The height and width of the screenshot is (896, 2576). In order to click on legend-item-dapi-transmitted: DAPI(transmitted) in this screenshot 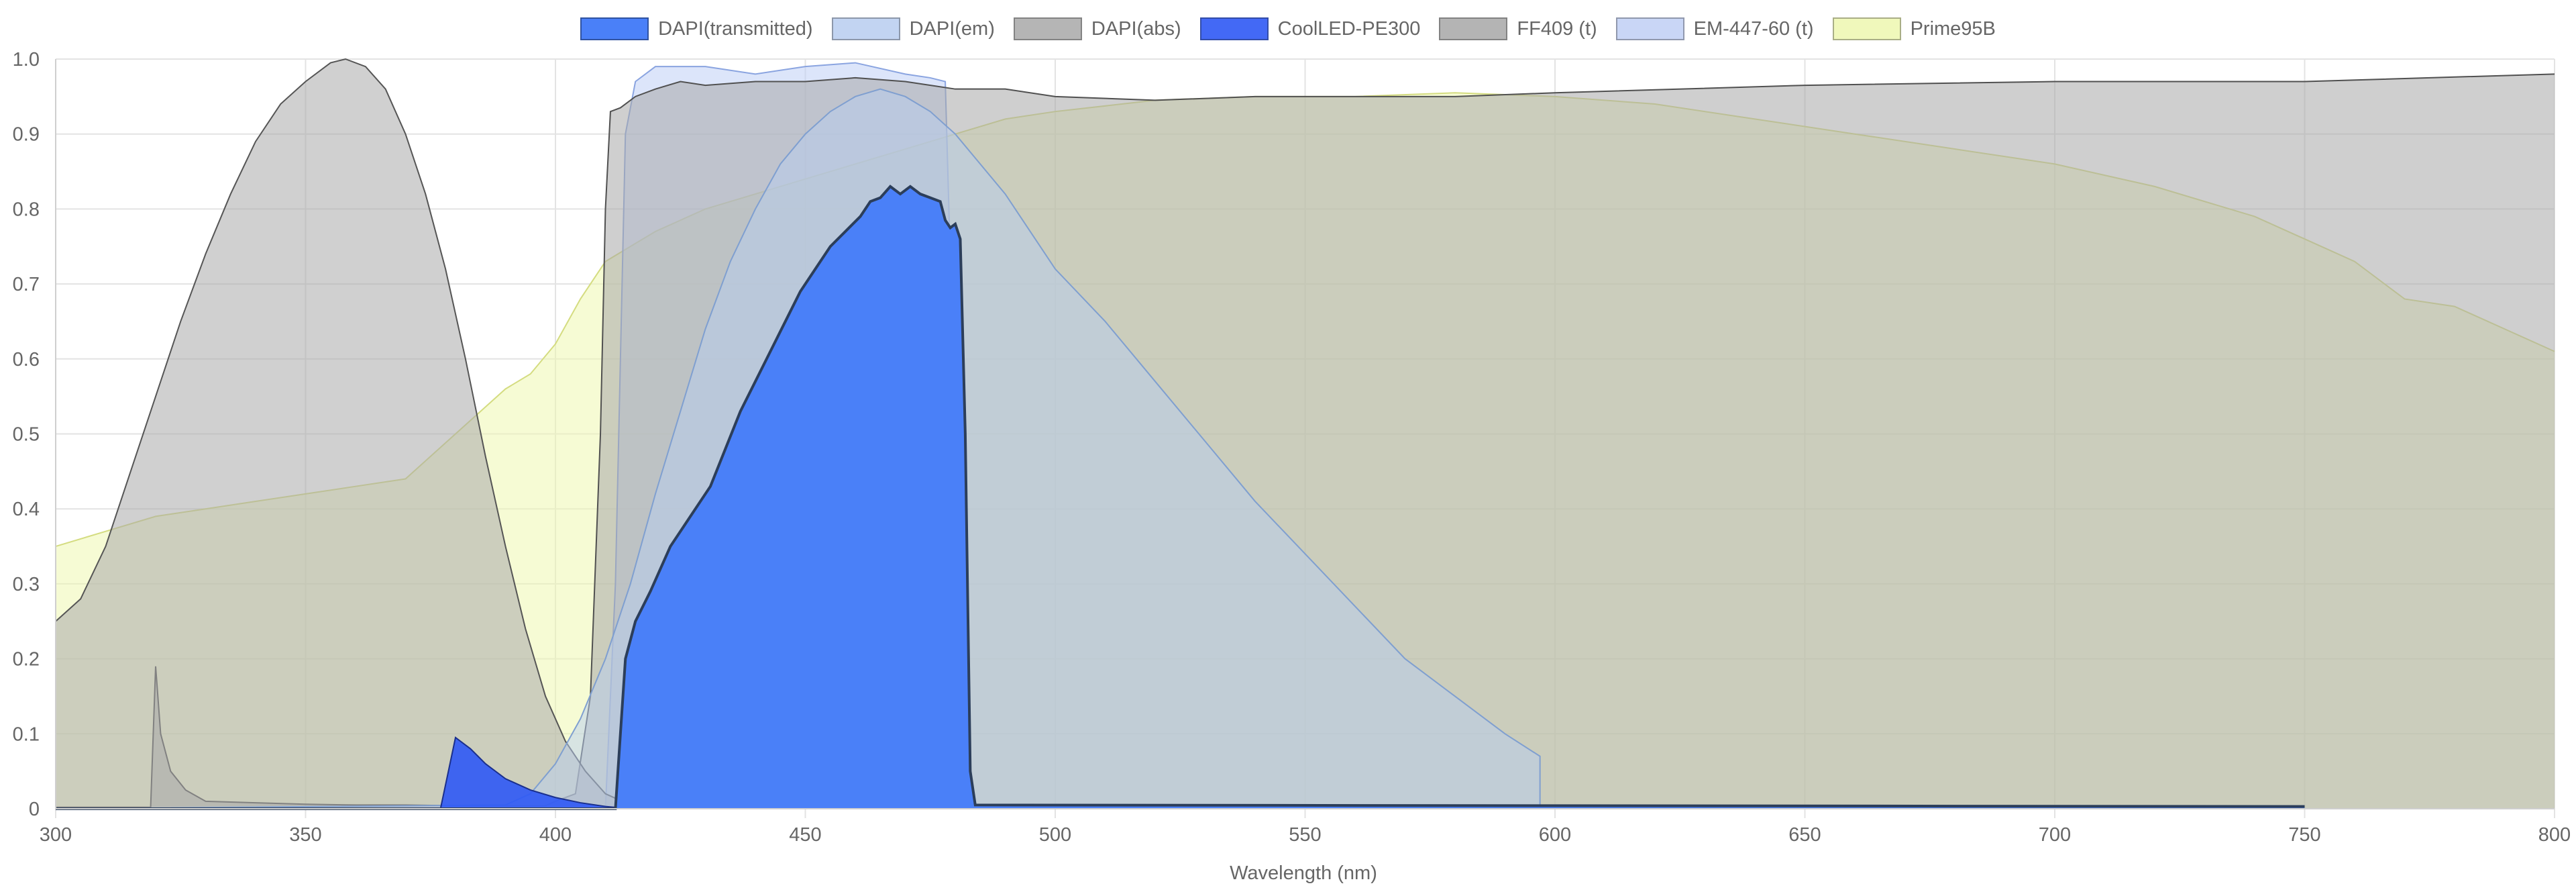, I will do `click(696, 29)`.